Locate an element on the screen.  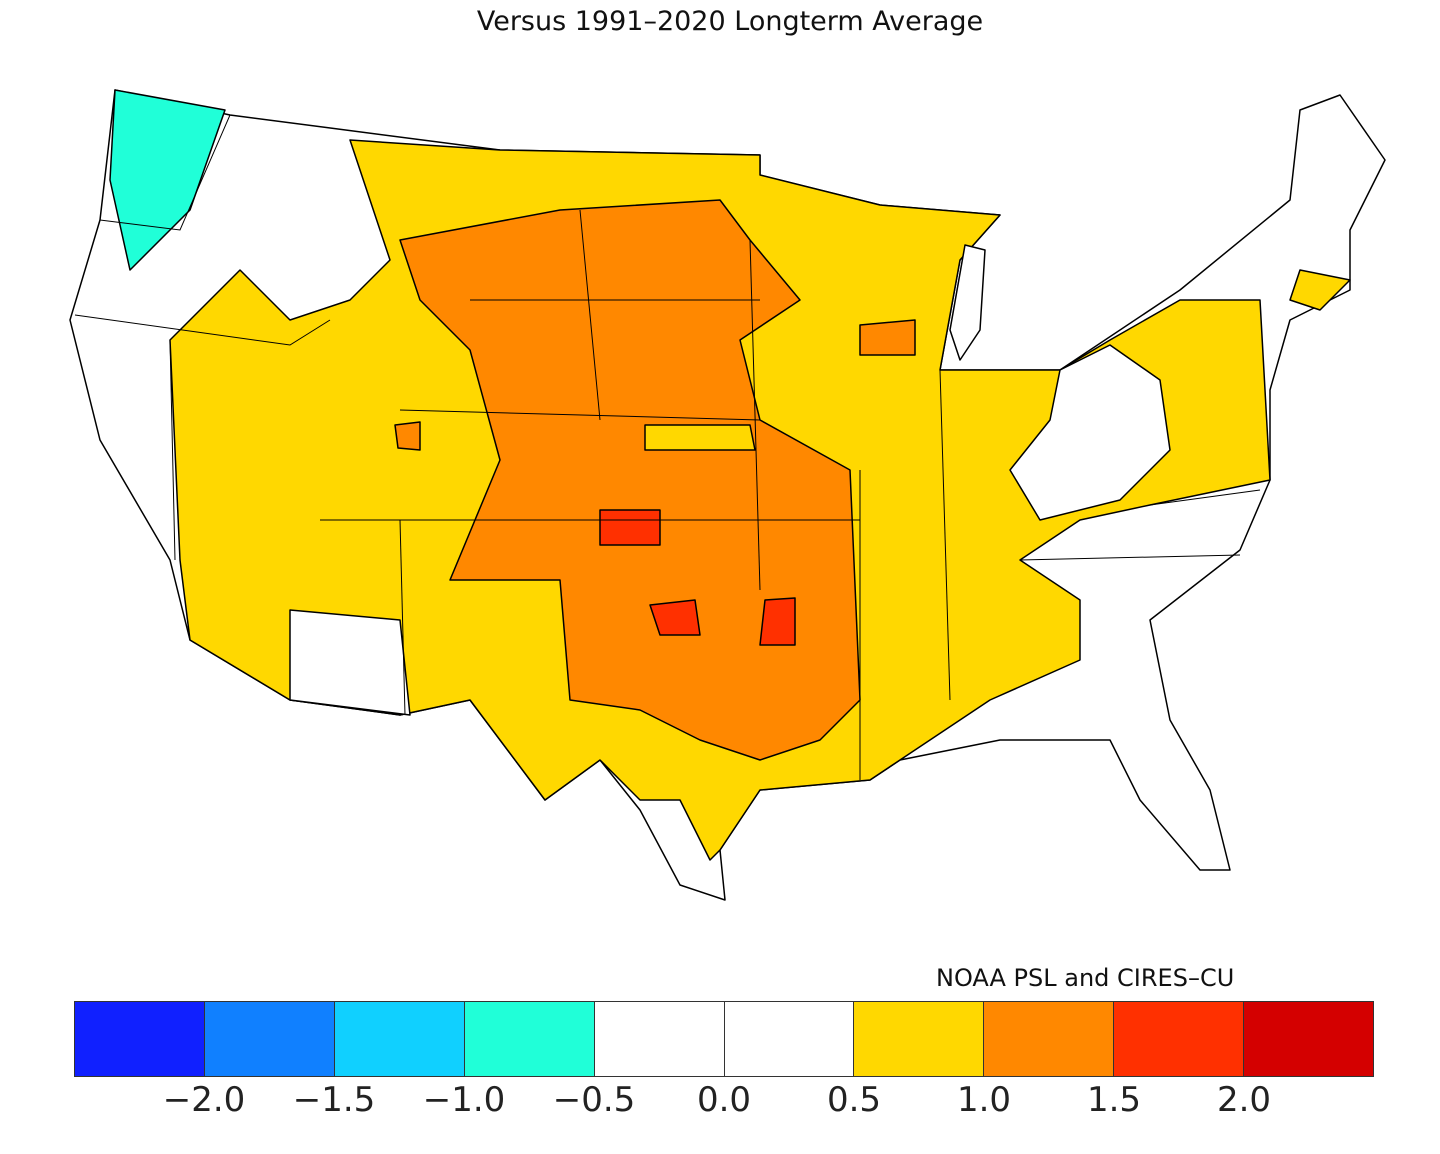
legend-tick-label: 2.0 is located at coordinates (1244, 1100).